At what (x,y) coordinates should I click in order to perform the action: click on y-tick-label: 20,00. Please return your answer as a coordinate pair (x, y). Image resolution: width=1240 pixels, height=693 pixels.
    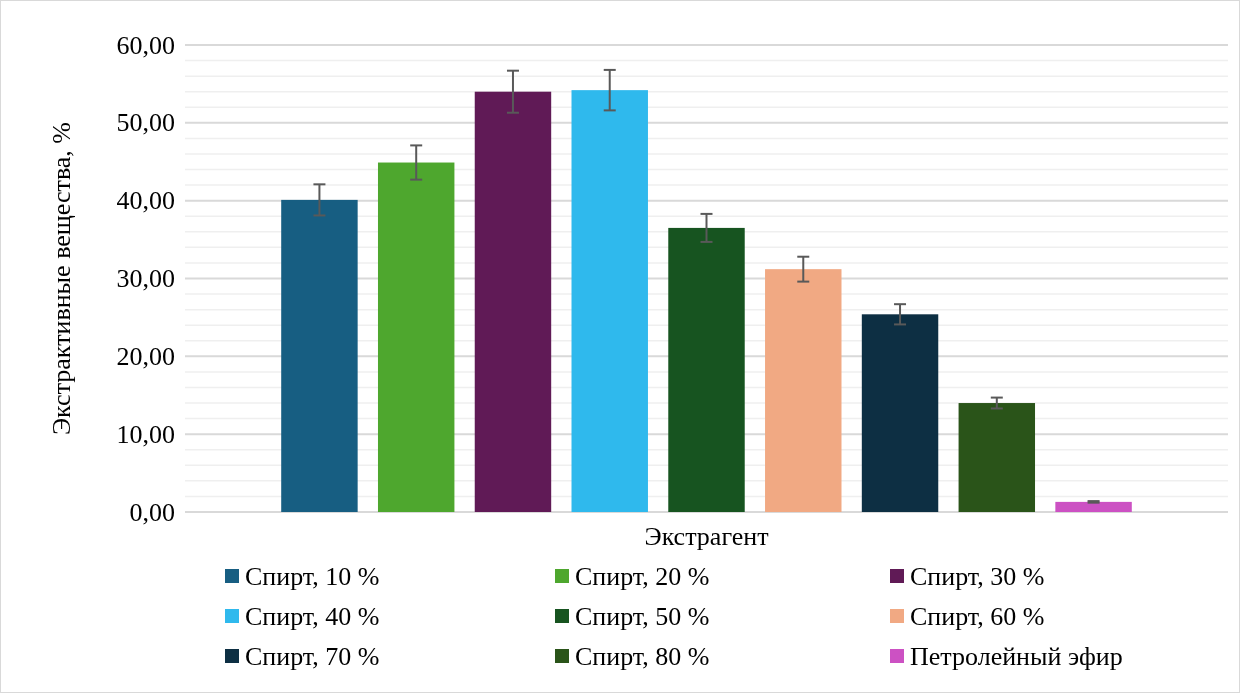
    Looking at the image, I should click on (145, 356).